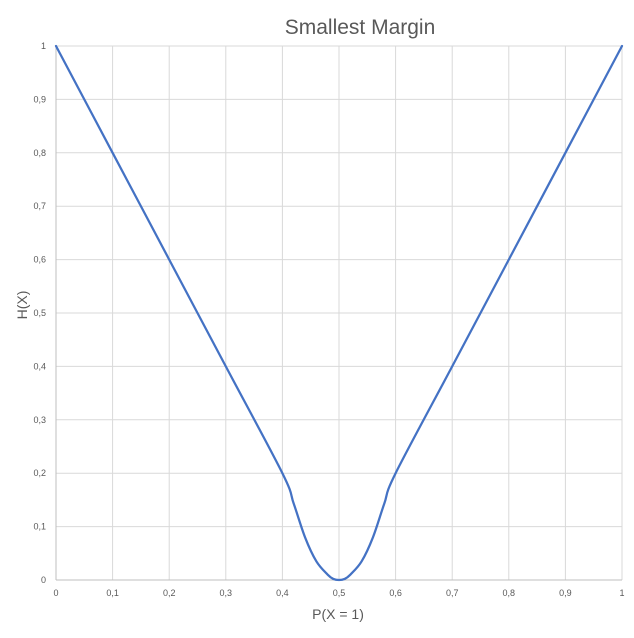 This screenshot has width=634, height=638. What do you see at coordinates (39, 420) in the screenshot?
I see `y-tick-label: 0,3` at bounding box center [39, 420].